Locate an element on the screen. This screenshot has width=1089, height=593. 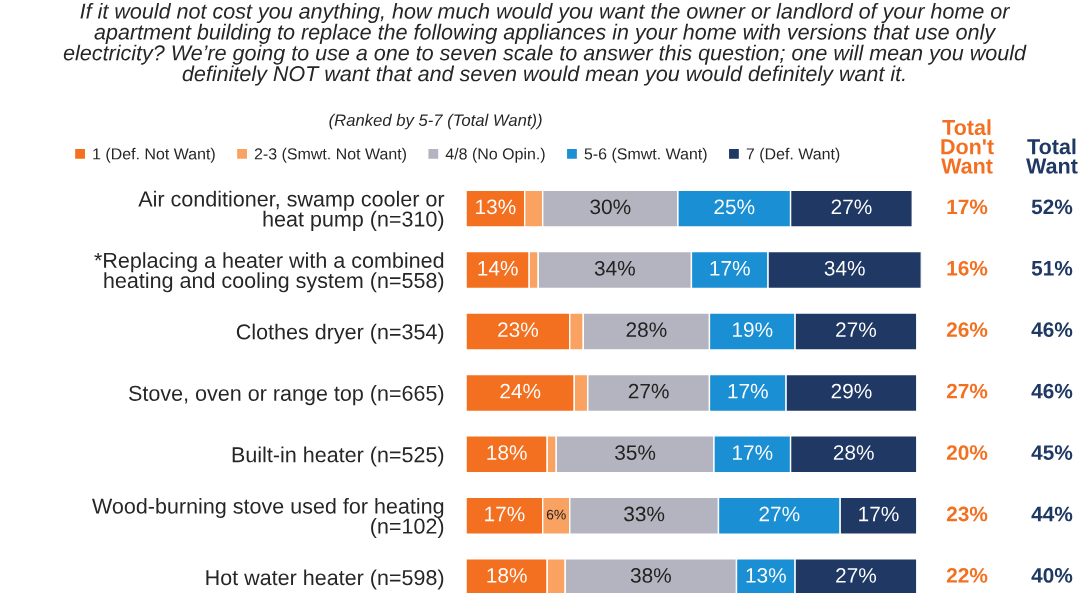
data-label: 29% is located at coordinates (851, 391).